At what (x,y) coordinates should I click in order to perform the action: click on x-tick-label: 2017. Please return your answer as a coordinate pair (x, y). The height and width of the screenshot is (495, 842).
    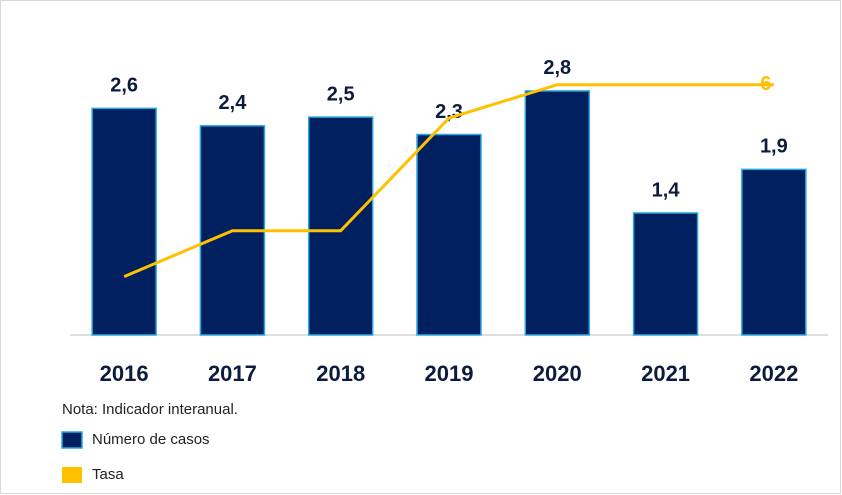
    Looking at the image, I should click on (232, 373).